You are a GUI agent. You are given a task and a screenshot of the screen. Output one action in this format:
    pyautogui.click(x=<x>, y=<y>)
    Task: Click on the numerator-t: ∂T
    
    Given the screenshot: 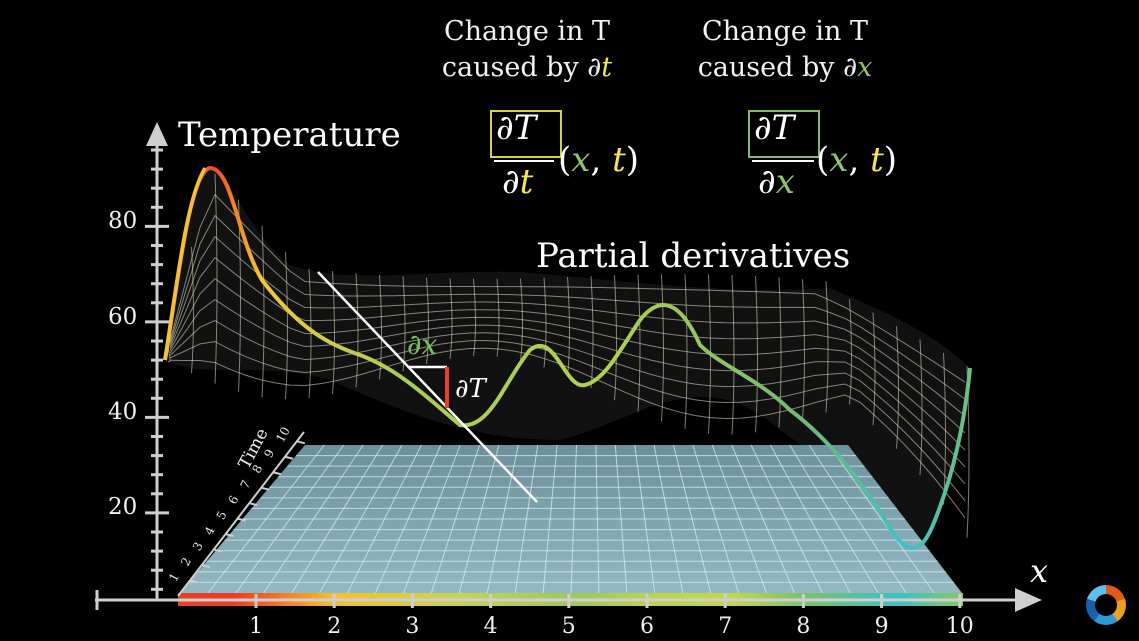 What is the action you would take?
    pyautogui.click(x=516, y=128)
    